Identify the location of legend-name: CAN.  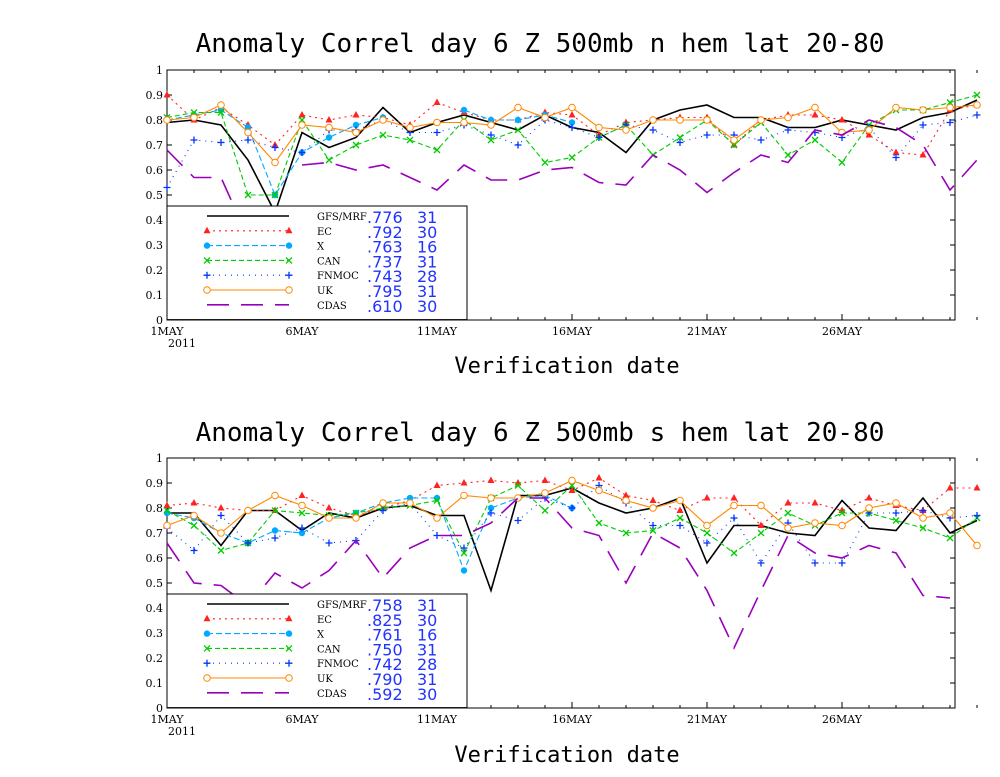
(329, 649).